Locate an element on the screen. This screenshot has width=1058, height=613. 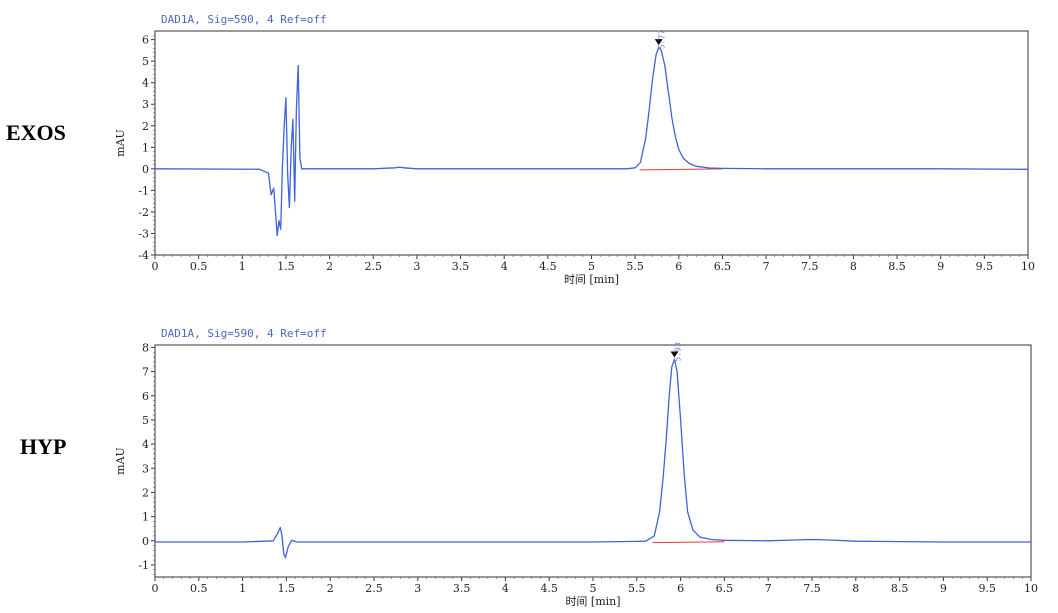
peak-label: 5.77 is located at coordinates (662, 39).